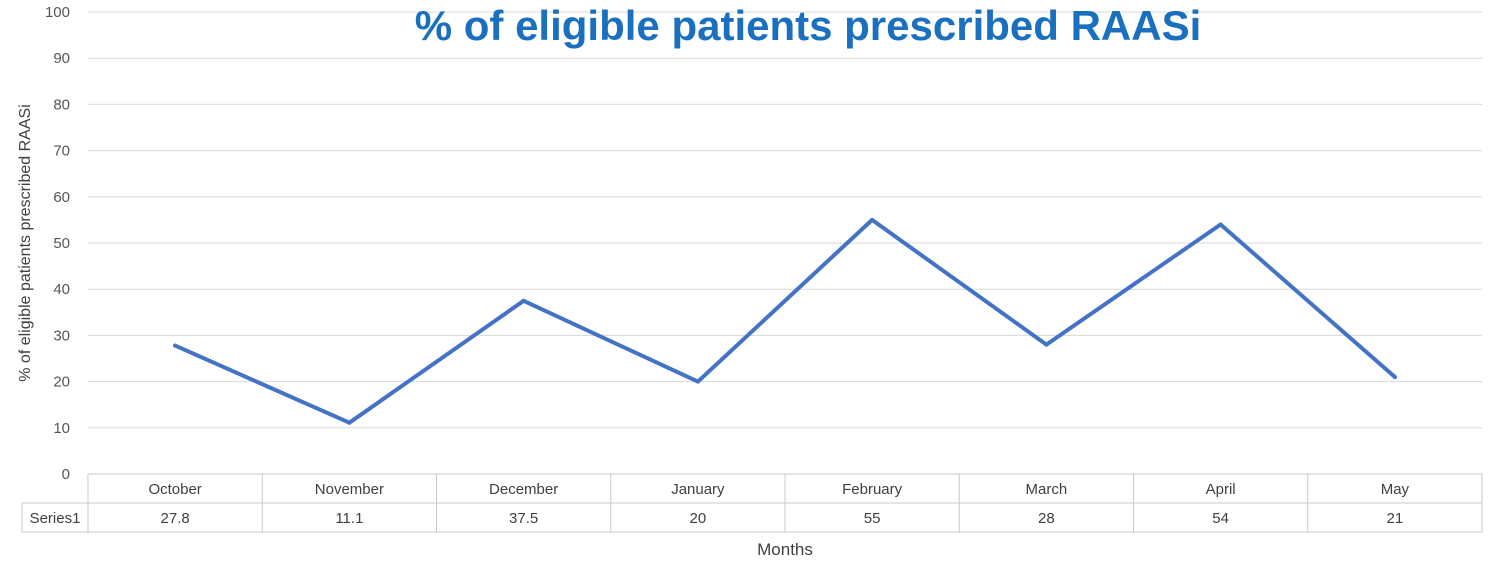 This screenshot has height=568, width=1494. I want to click on x-category-label: October, so click(174, 489).